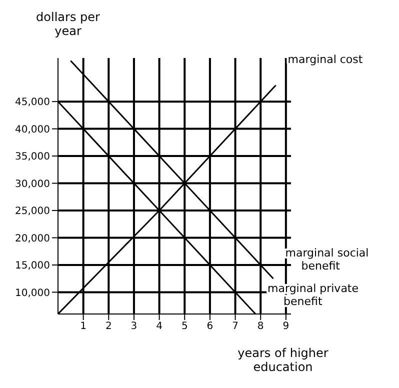 The width and height of the screenshot is (399, 388). I want to click on y-tick-label: 25,000, so click(32, 212).